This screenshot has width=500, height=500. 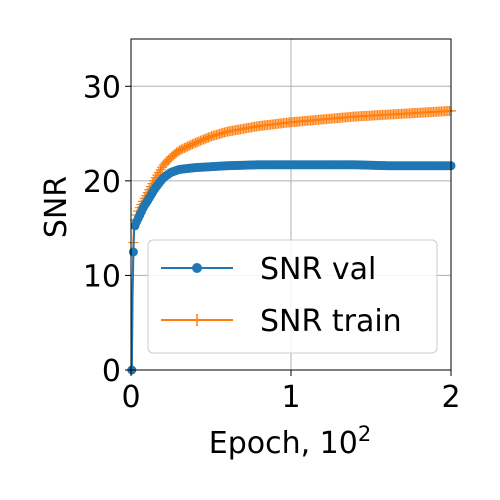 What do you see at coordinates (283, 443) in the screenshot?
I see `x-axis-label-text: Epoch, 10` at bounding box center [283, 443].